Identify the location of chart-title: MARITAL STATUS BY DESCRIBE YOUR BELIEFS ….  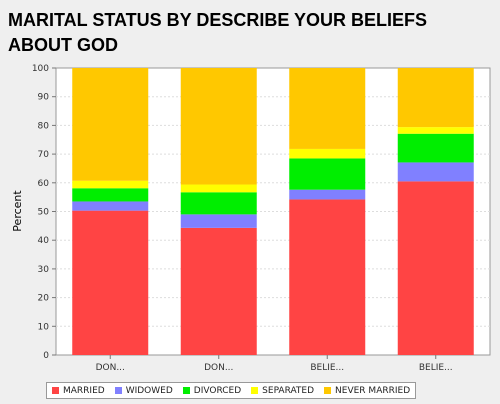
(218, 32).